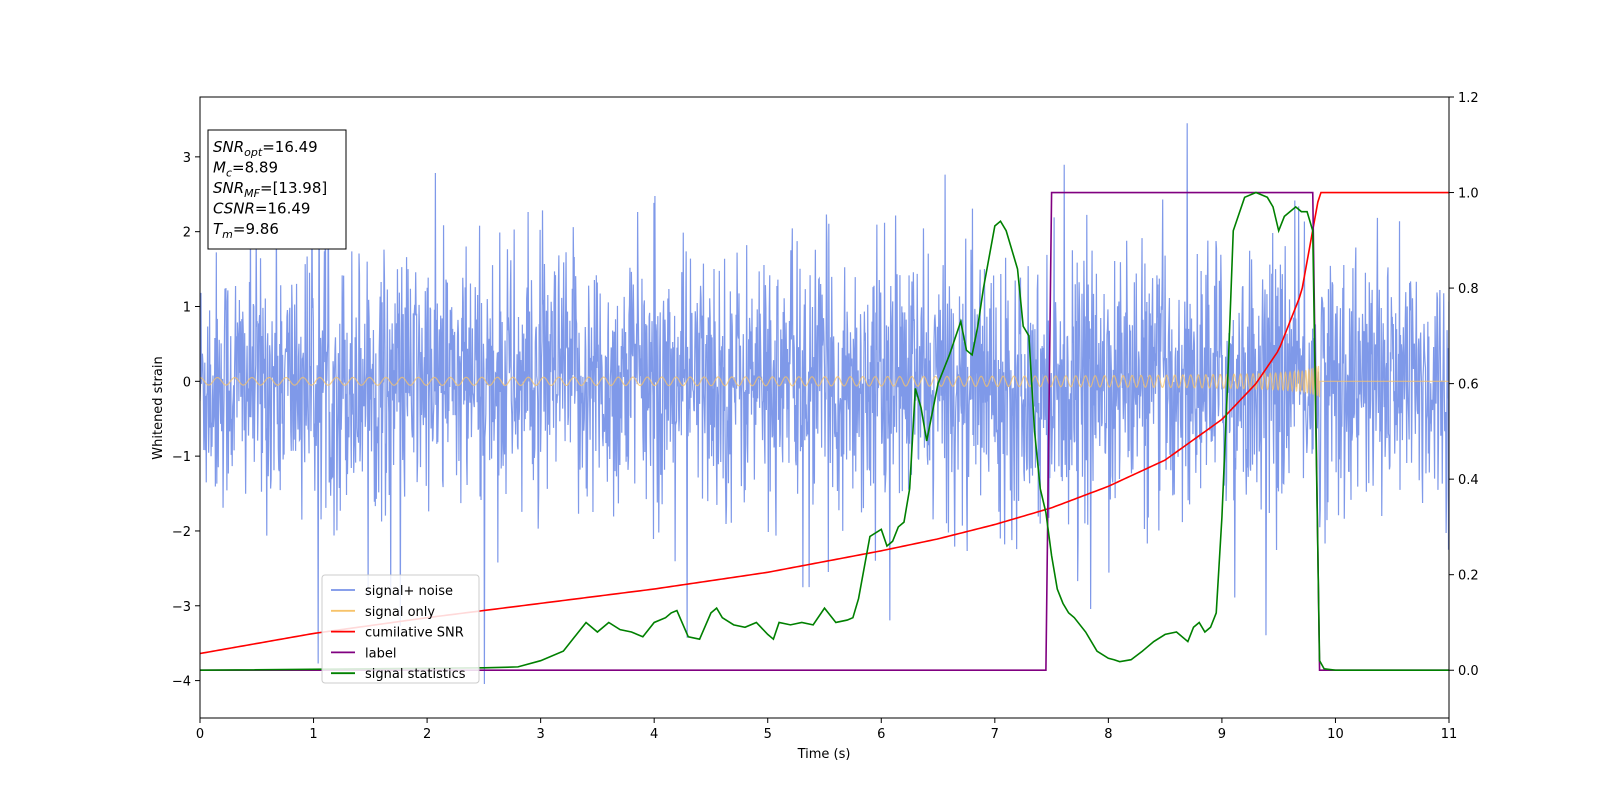 The width and height of the screenshot is (1600, 800). Describe the element at coordinates (1468, 576) in the screenshot. I see `y2-tick-label: 0.2` at that location.